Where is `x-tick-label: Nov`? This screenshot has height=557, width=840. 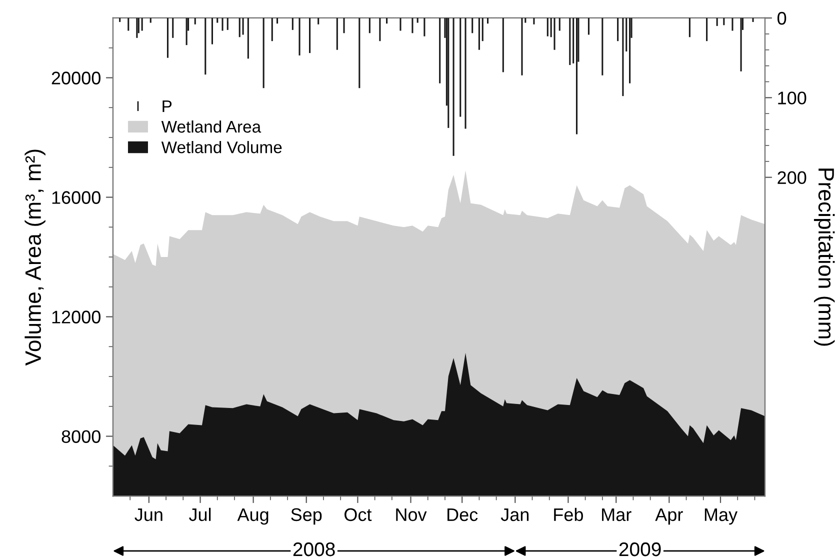 x-tick-label: Nov is located at coordinates (411, 515).